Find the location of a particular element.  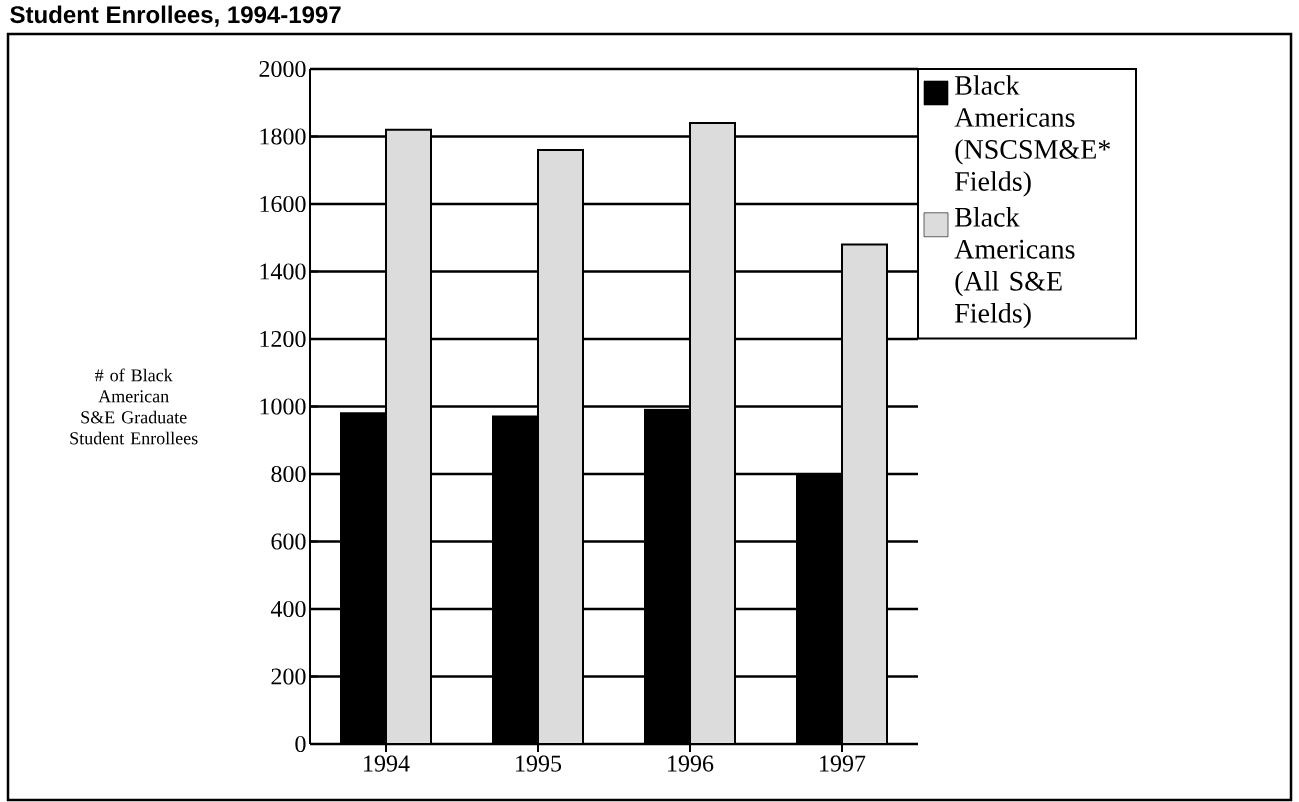

x-tick-label: 1994 is located at coordinates (387, 763).